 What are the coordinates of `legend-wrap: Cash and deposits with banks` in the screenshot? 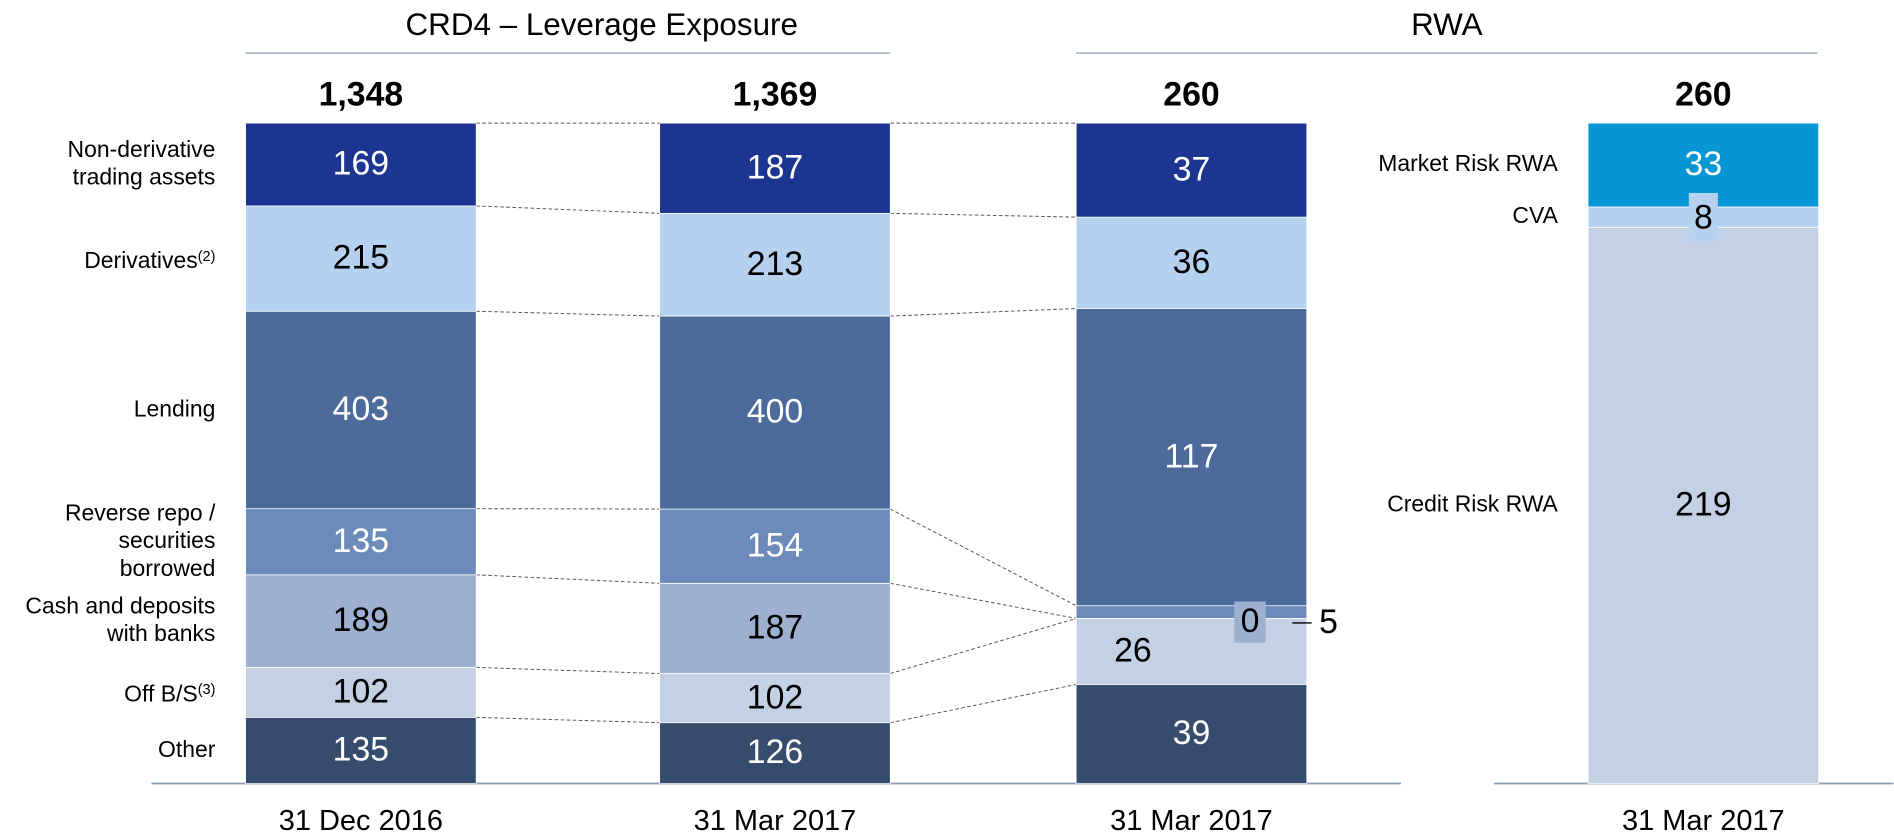 It's located at (108, 621).